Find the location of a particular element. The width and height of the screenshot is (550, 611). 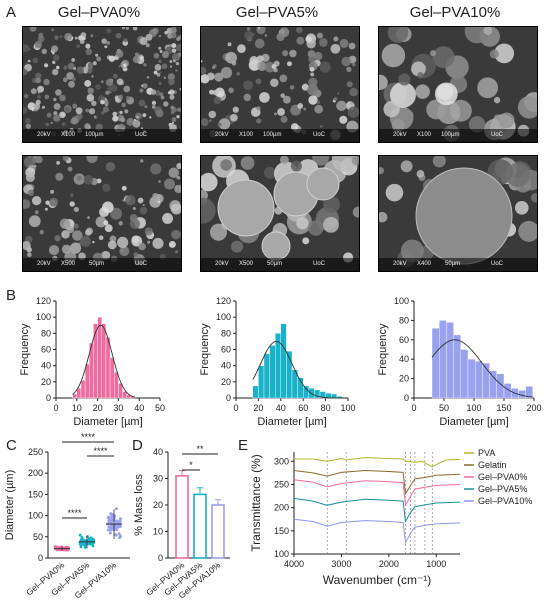

sem-image-pva10-x400: 20kV X400 50µm UoC is located at coordinates (458, 213).